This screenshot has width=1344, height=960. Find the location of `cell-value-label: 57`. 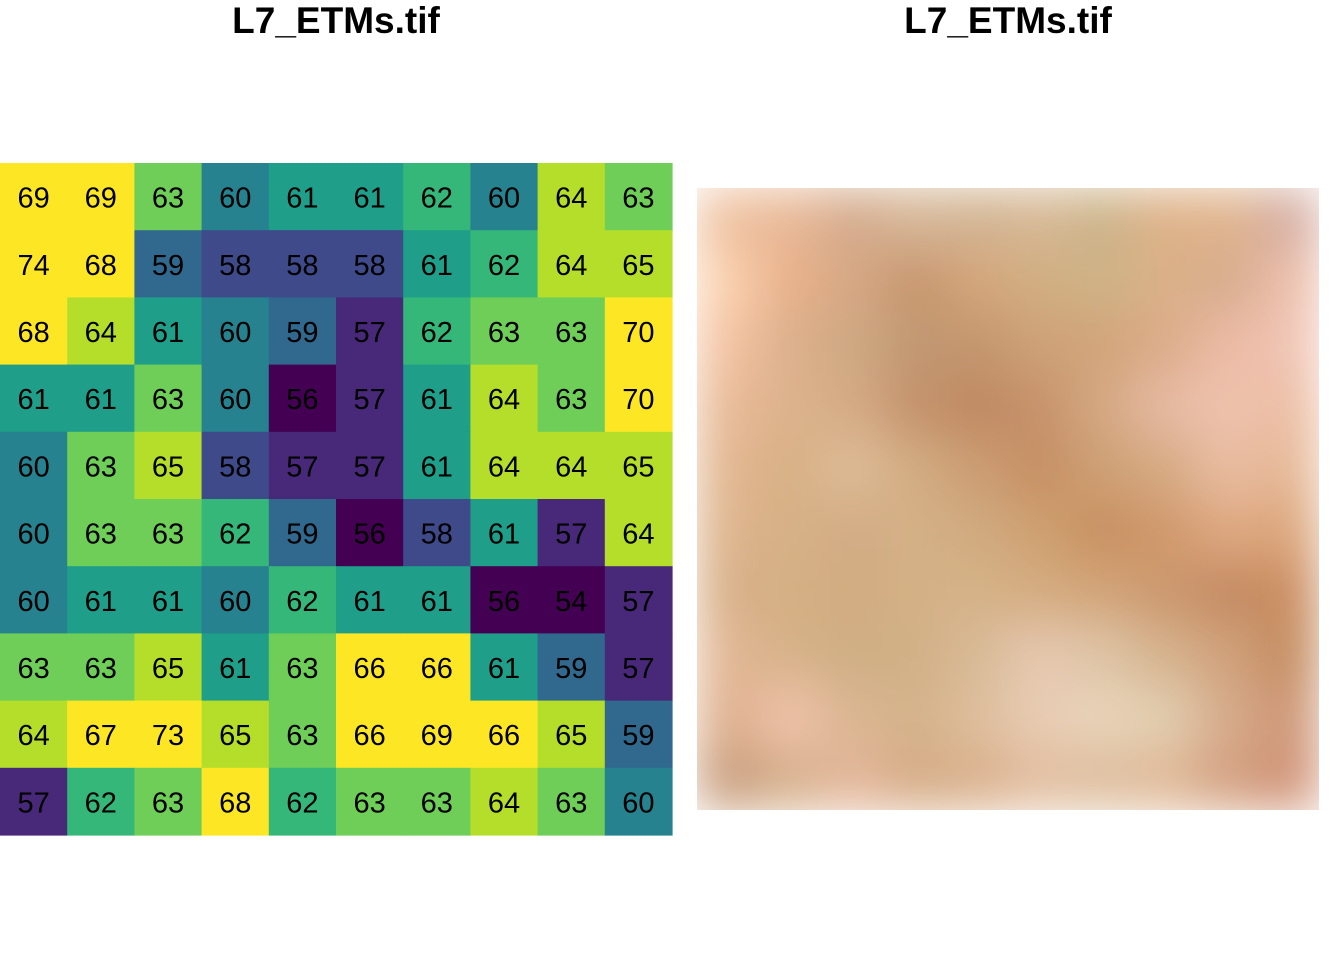

cell-value-label: 57 is located at coordinates (369, 467).